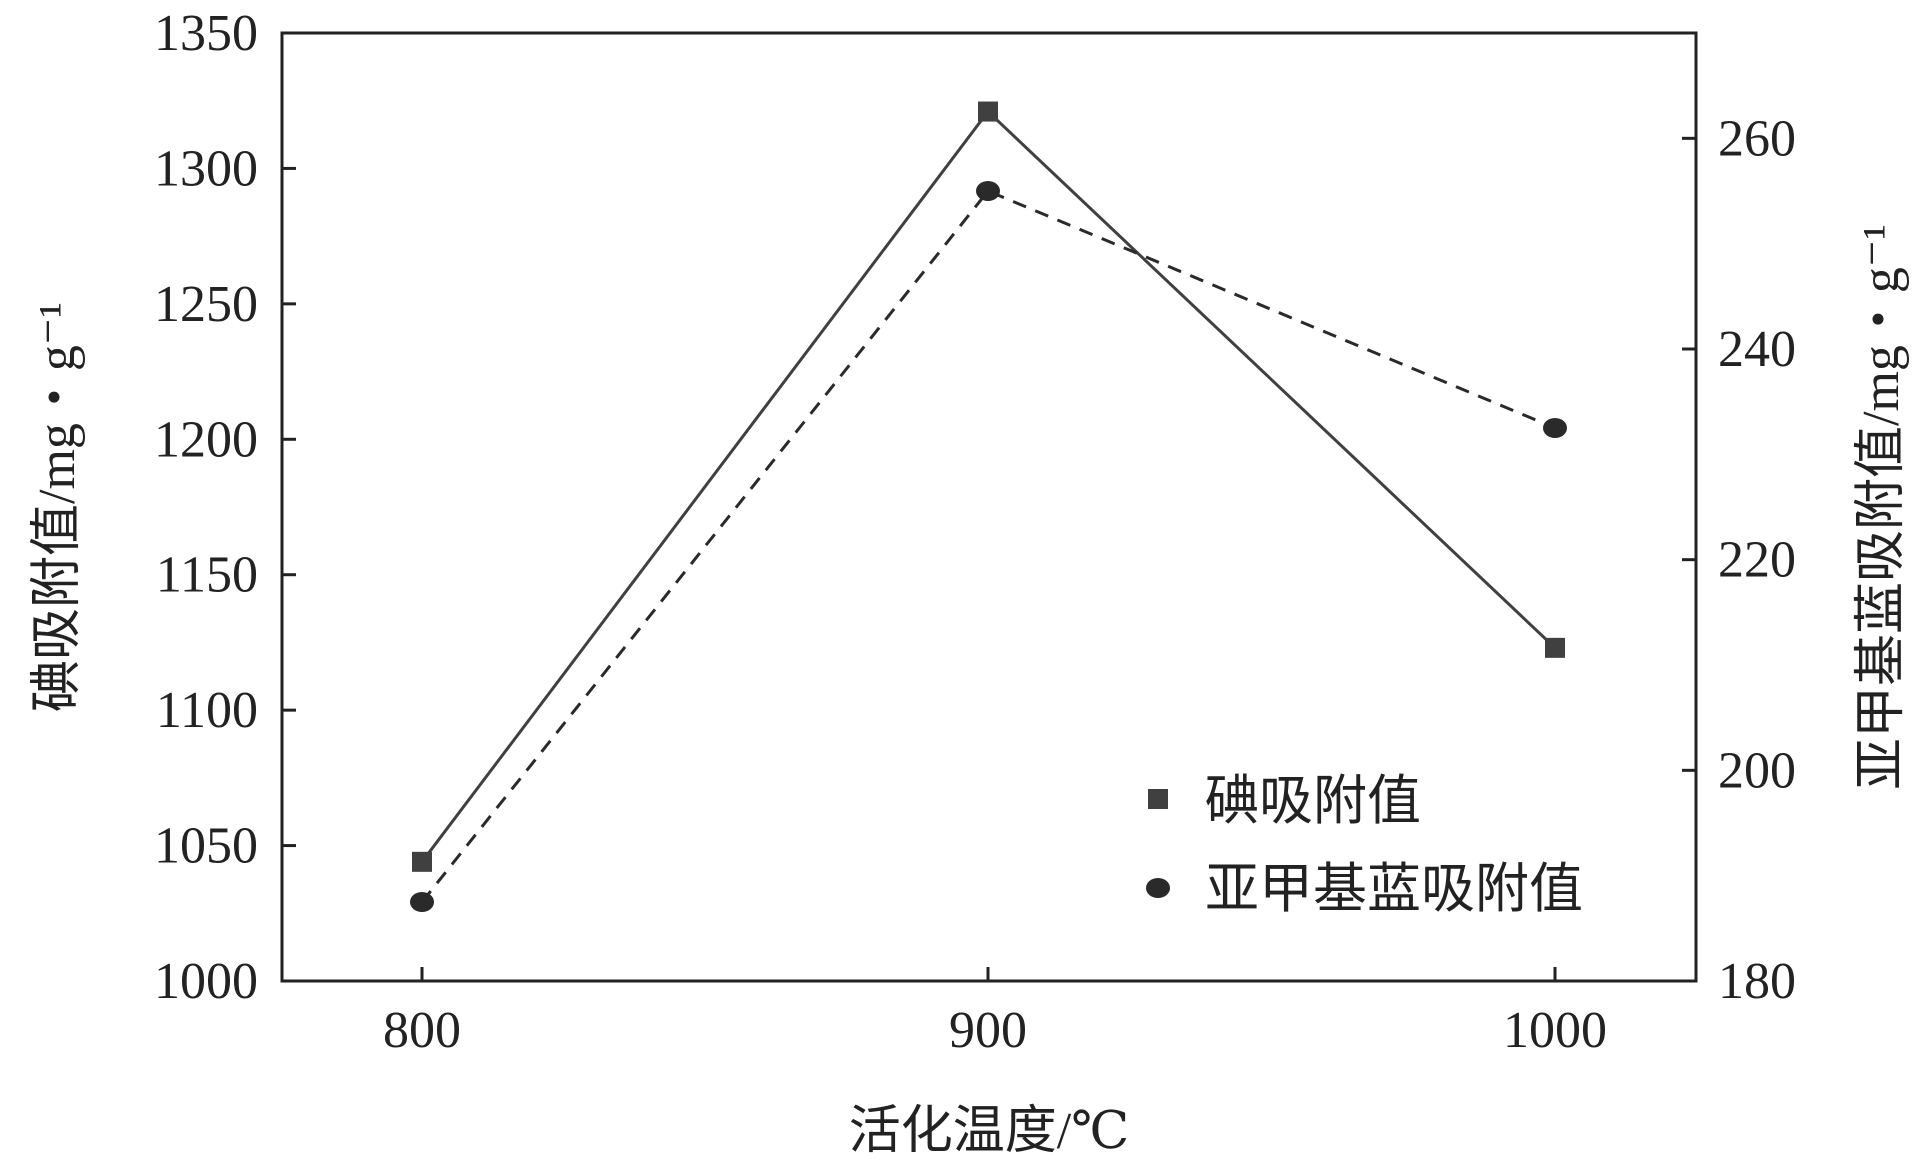  What do you see at coordinates (989, 1131) in the screenshot?
I see `x-axis-label: 活化温度/℃` at bounding box center [989, 1131].